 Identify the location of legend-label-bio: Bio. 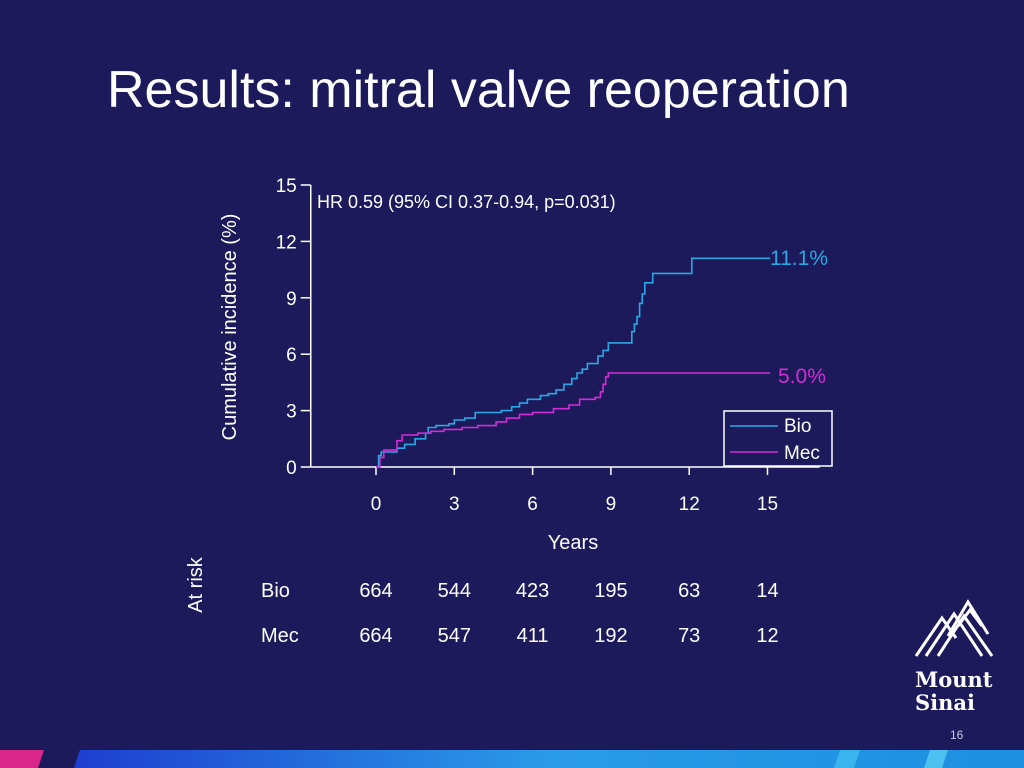
(797, 426).